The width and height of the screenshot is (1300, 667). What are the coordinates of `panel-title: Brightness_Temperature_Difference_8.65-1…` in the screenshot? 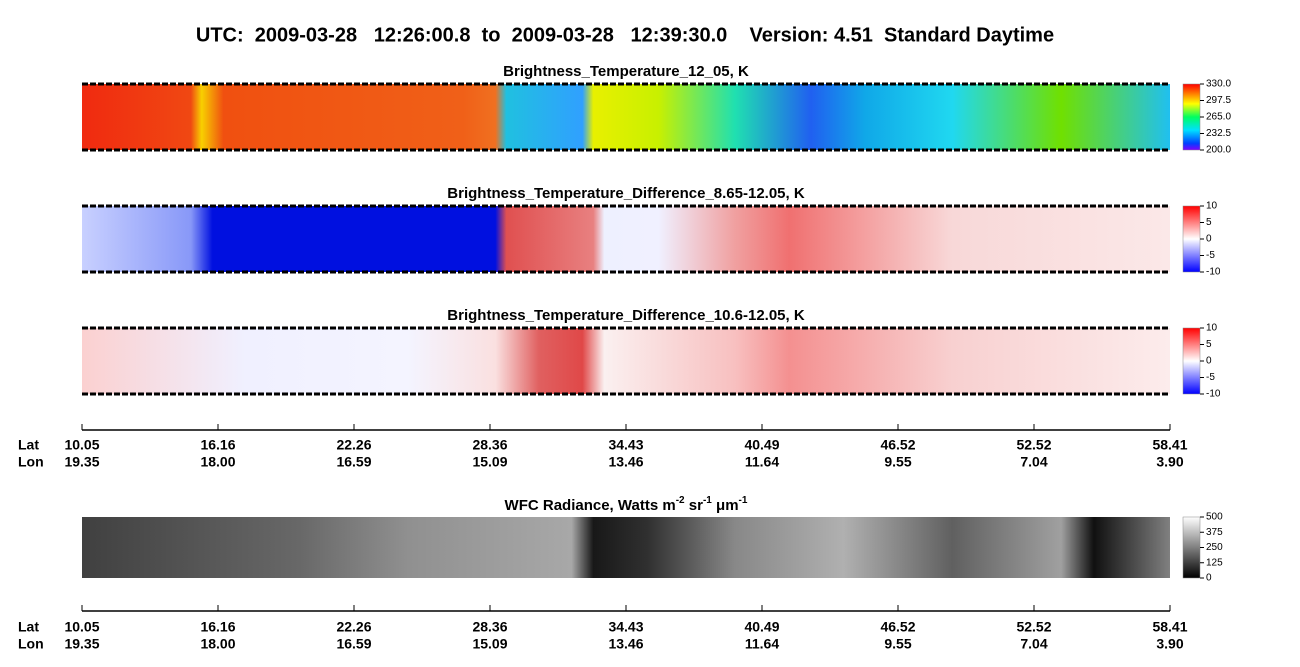 It's located at (626, 193).